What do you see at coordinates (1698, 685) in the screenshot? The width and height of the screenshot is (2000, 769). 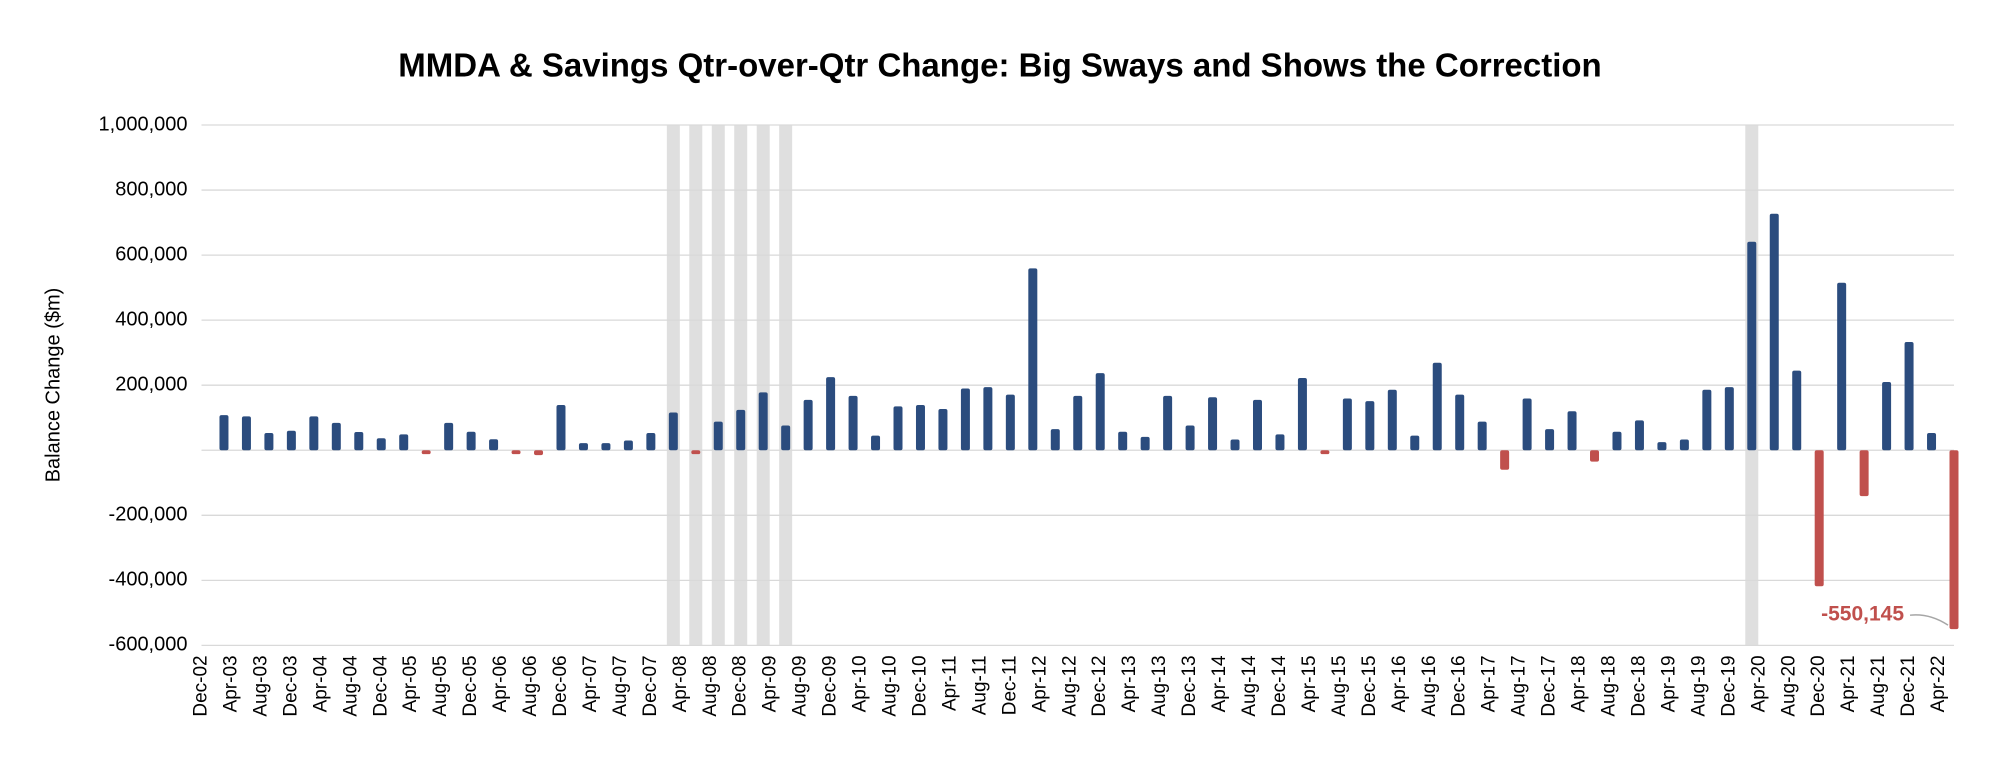 I see `x-tick-label: Aug-19` at bounding box center [1698, 685].